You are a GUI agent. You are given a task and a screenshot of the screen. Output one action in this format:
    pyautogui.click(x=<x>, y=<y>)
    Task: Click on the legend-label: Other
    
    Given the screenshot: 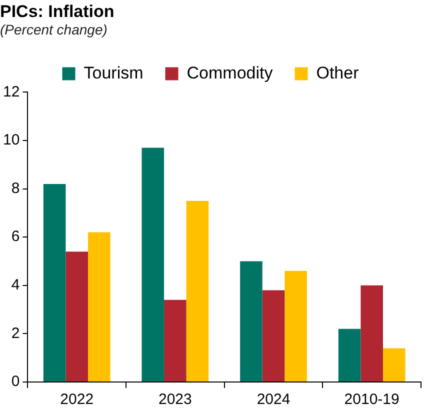 What is the action you would take?
    pyautogui.click(x=338, y=72)
    